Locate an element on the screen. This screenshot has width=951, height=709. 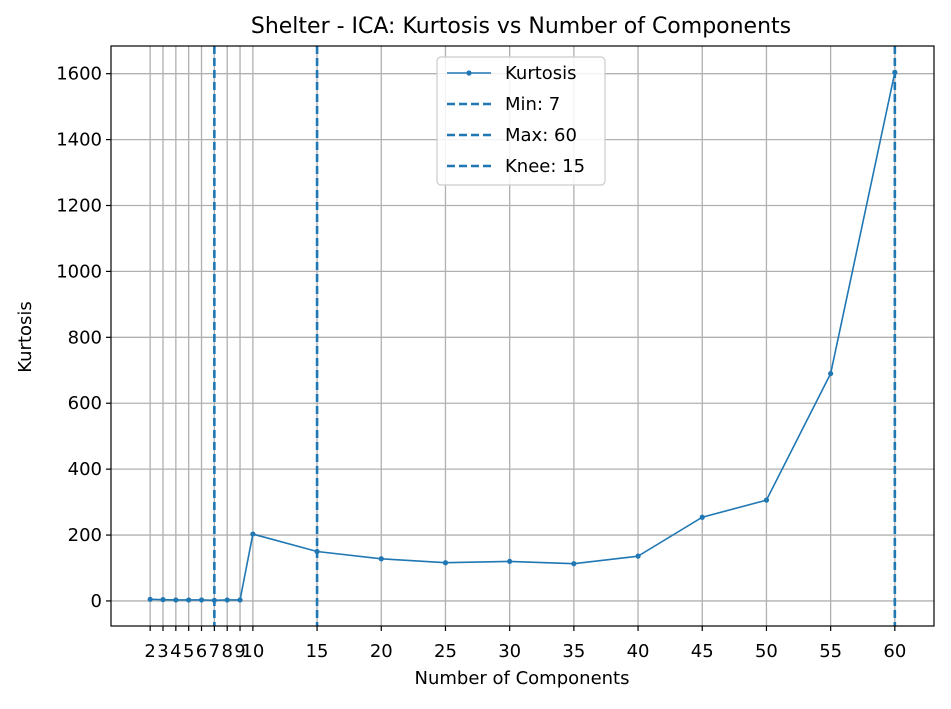
x-axis-ticks: 2 3 4 5 6 7 8 910 15 20 25 30 35 40 45 50 55 60 is located at coordinates (525, 644).